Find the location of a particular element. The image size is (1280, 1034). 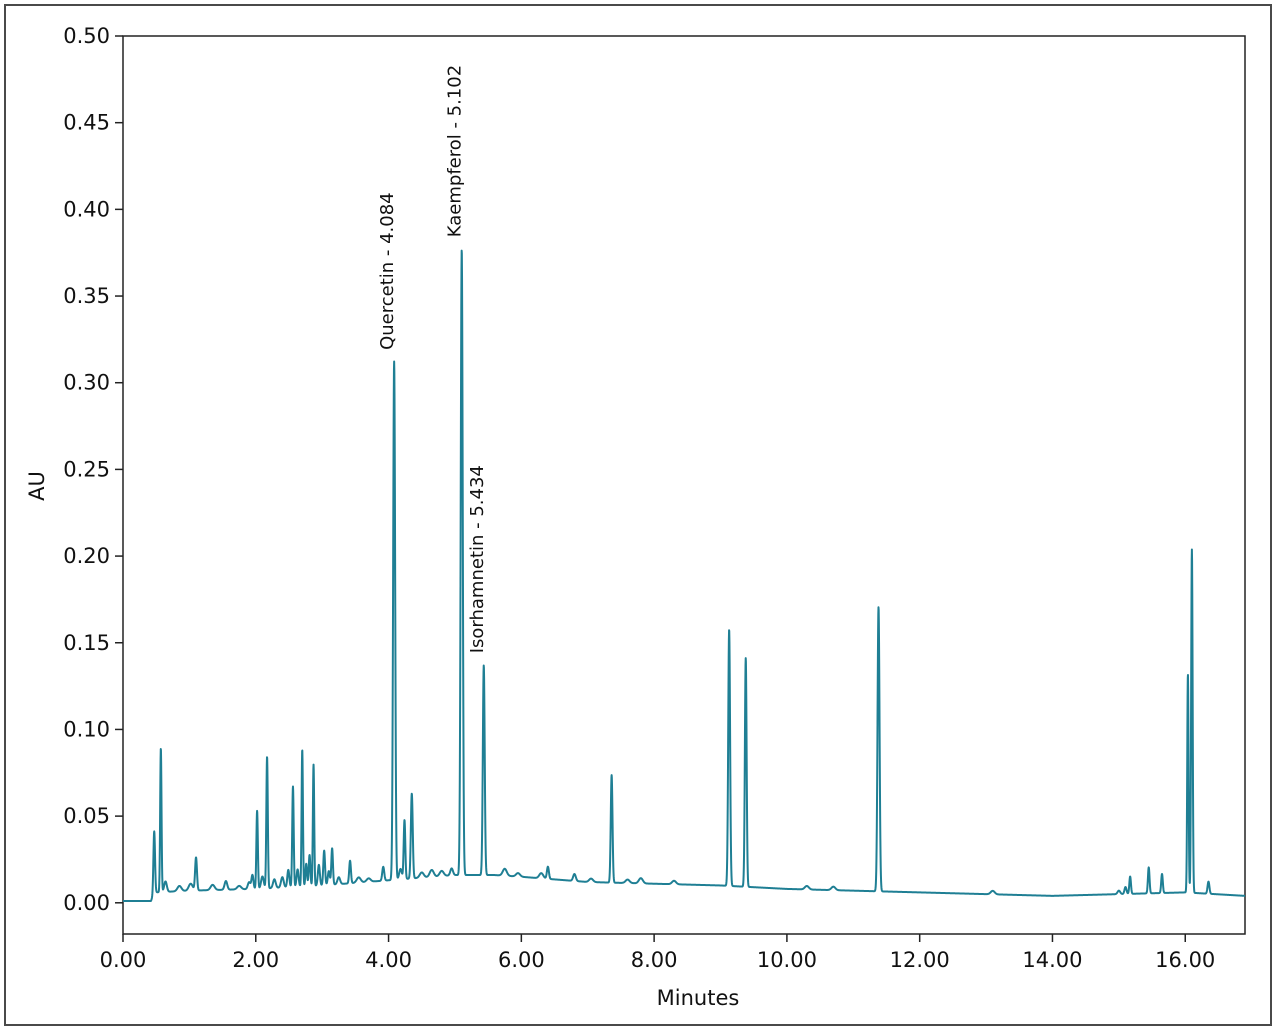

y-tick-label: 0.45 is located at coordinates (86, 123).